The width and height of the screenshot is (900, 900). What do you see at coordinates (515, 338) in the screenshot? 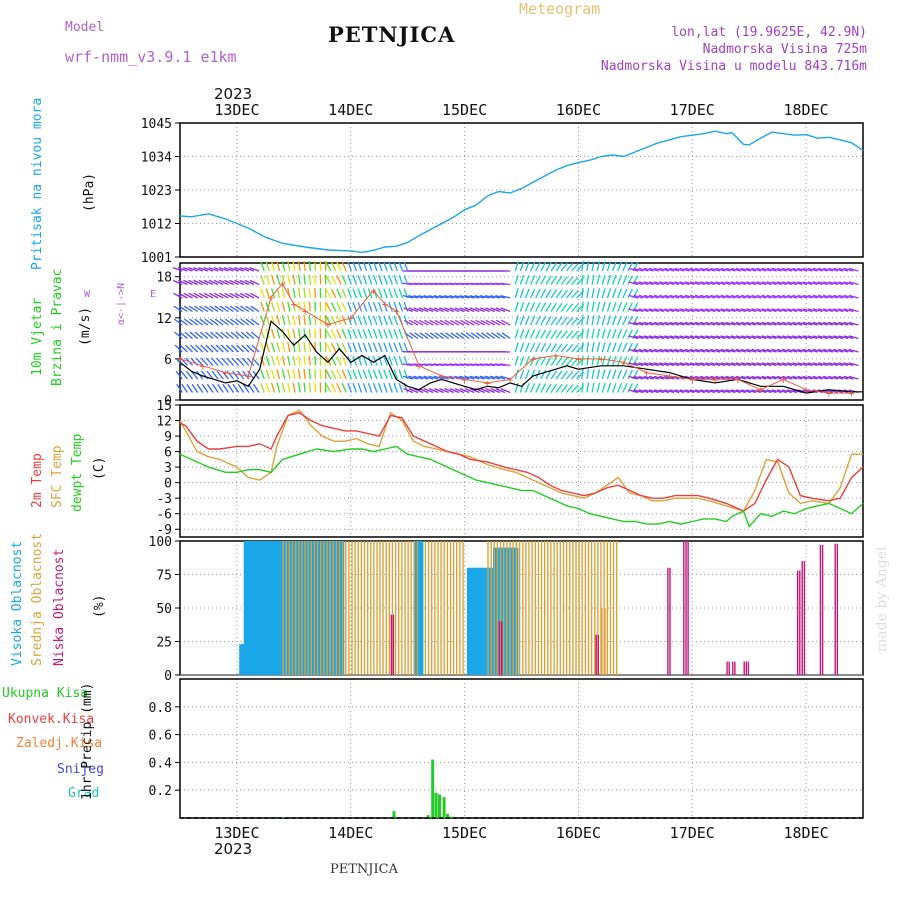
I see `wind-gust-line` at bounding box center [515, 338].